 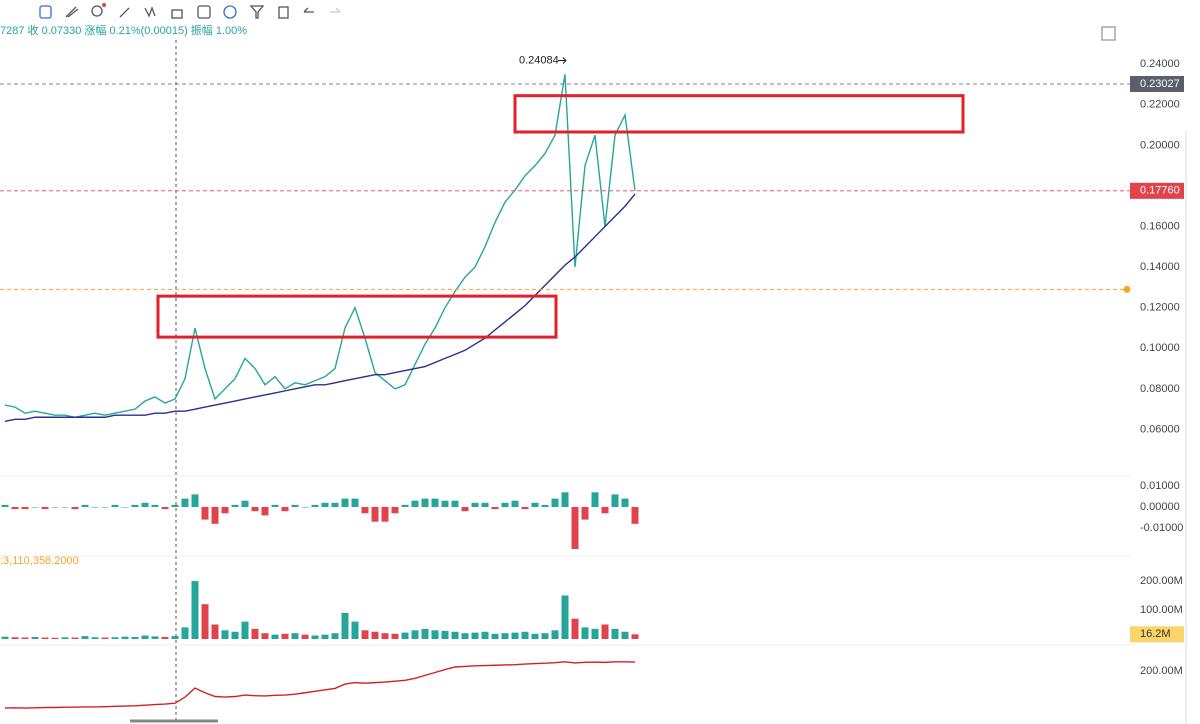 What do you see at coordinates (308, 10) in the screenshot?
I see `tool-undo` at bounding box center [308, 10].